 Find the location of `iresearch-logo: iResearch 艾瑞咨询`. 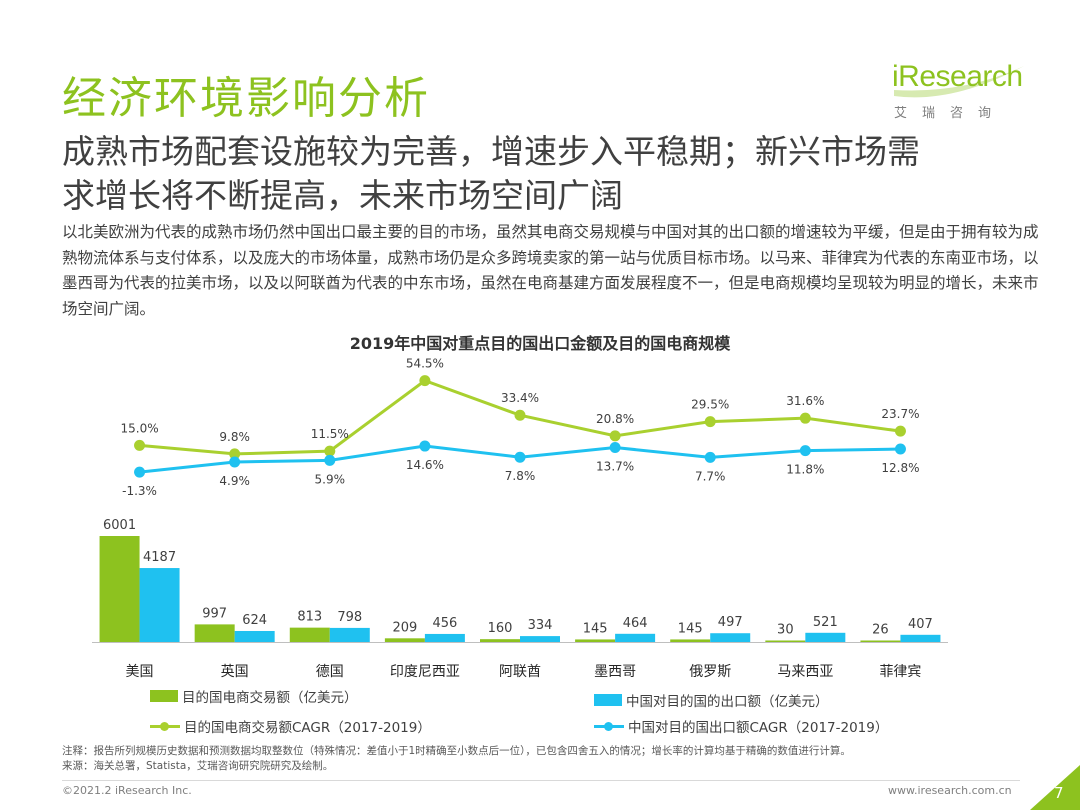

iresearch-logo: iResearch 艾瑞咨询 is located at coordinates (962, 93).